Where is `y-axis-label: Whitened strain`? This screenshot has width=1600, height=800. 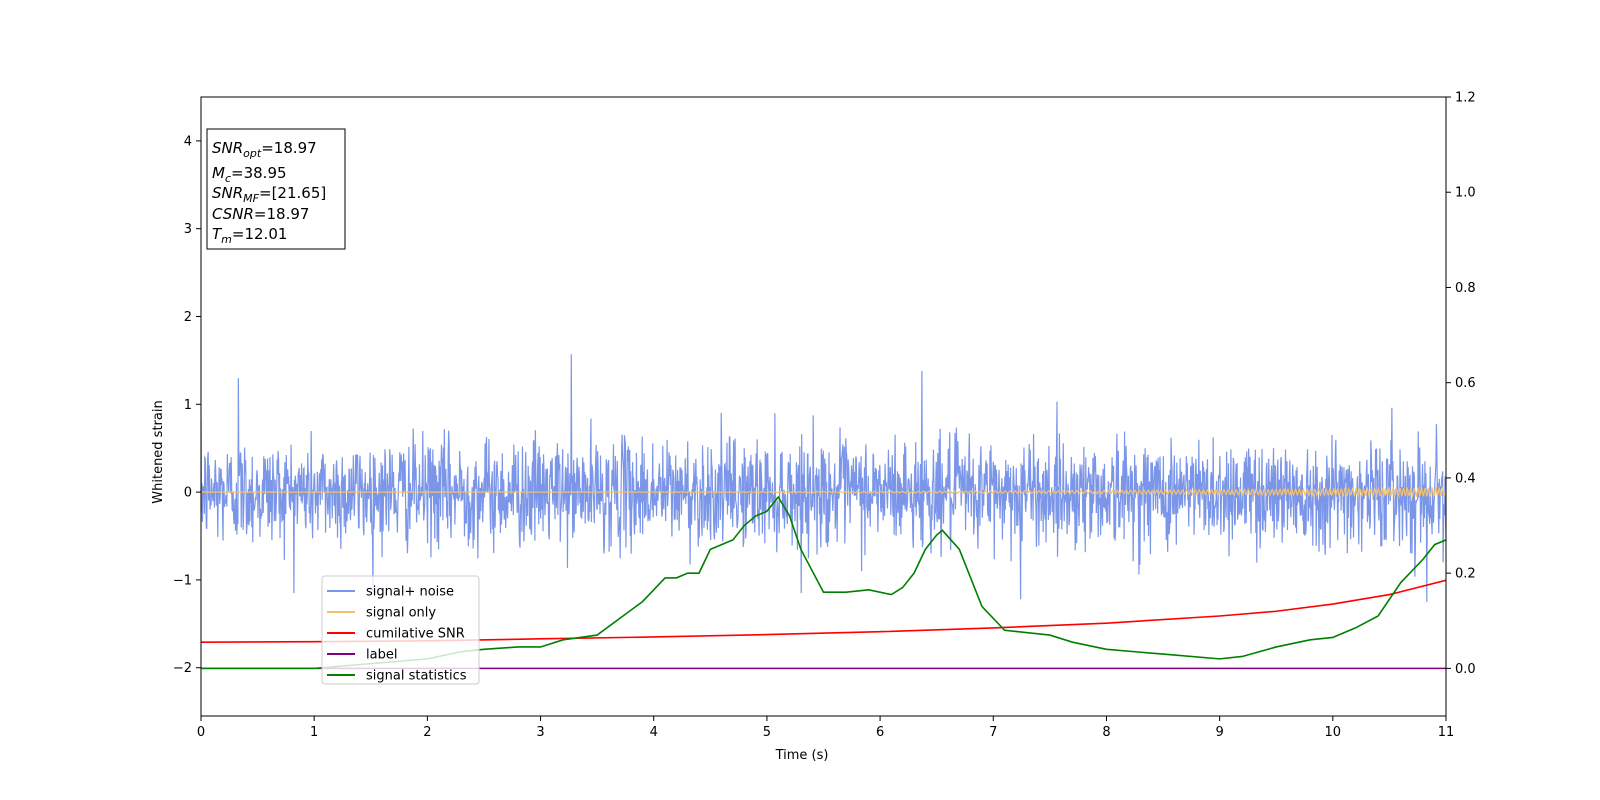 y-axis-label: Whitened strain is located at coordinates (158, 451).